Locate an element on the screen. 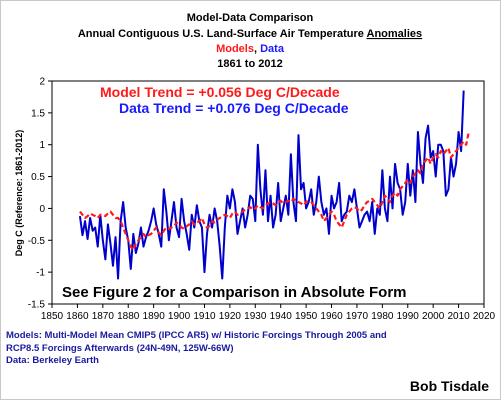 This screenshot has height=400, width=501. y-tick-label: -0.5 is located at coordinates (37, 241).